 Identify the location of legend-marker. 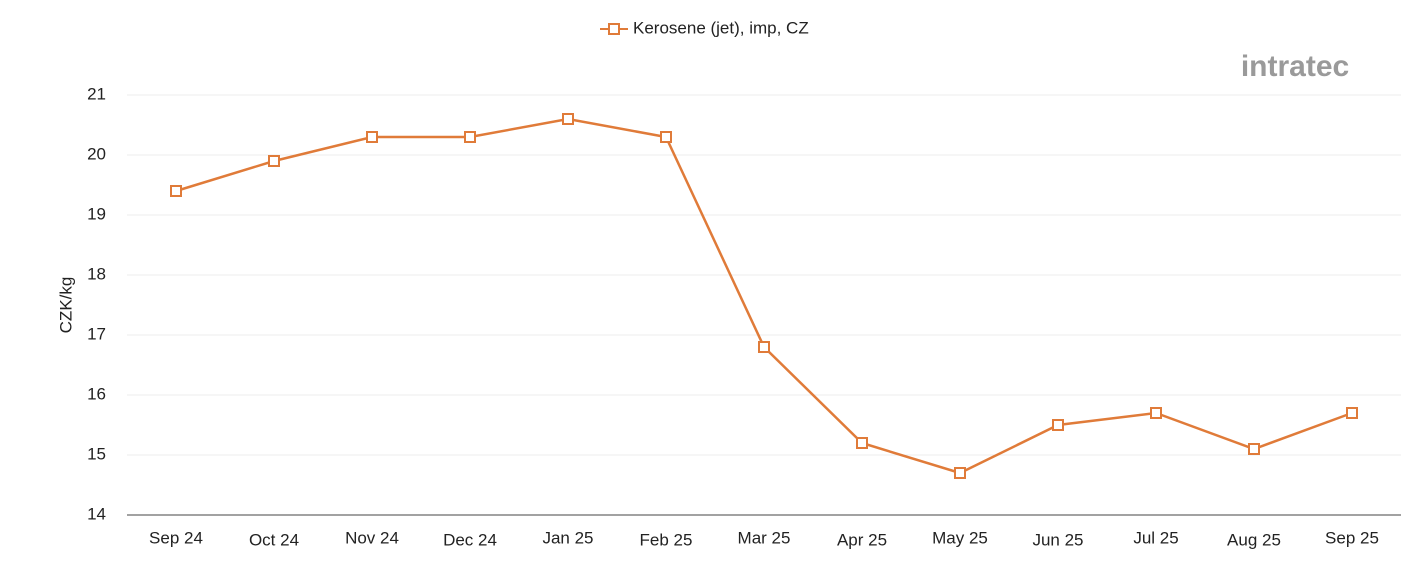
(614, 29).